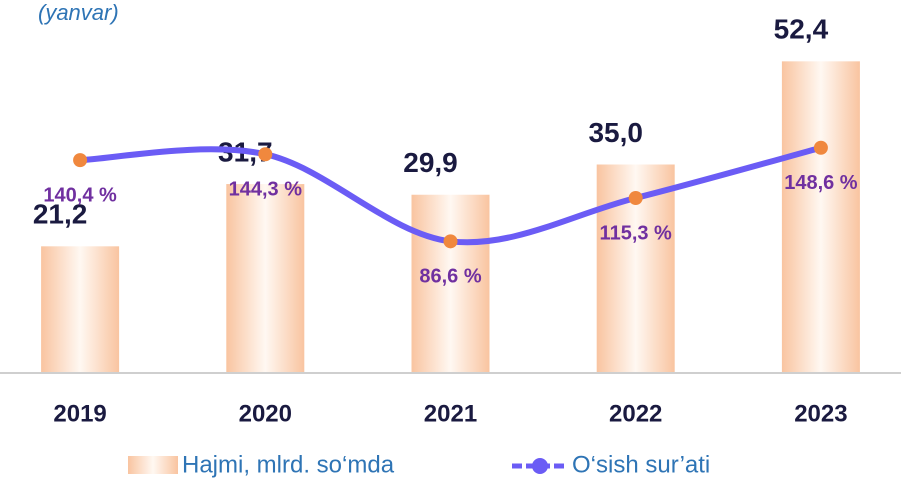 The image size is (901, 480). What do you see at coordinates (636, 233) in the screenshot?
I see `line-value-label: 115,3 %` at bounding box center [636, 233].